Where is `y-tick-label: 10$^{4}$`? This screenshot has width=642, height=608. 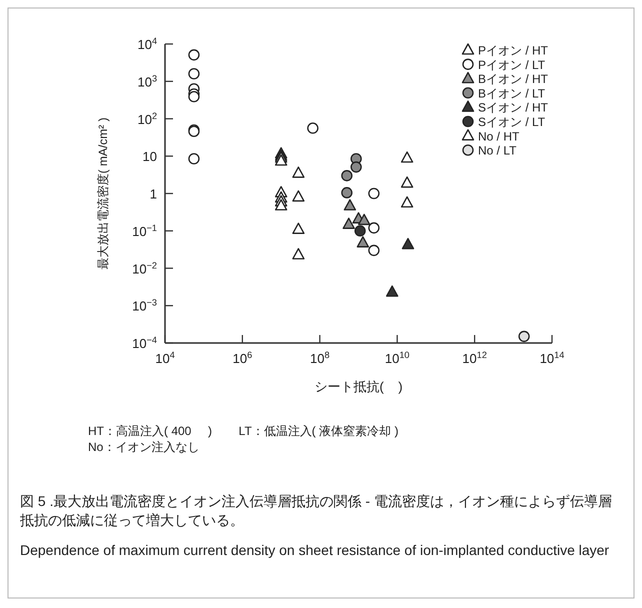
y-tick-label: 10$^{4}$ is located at coordinates (147, 44).